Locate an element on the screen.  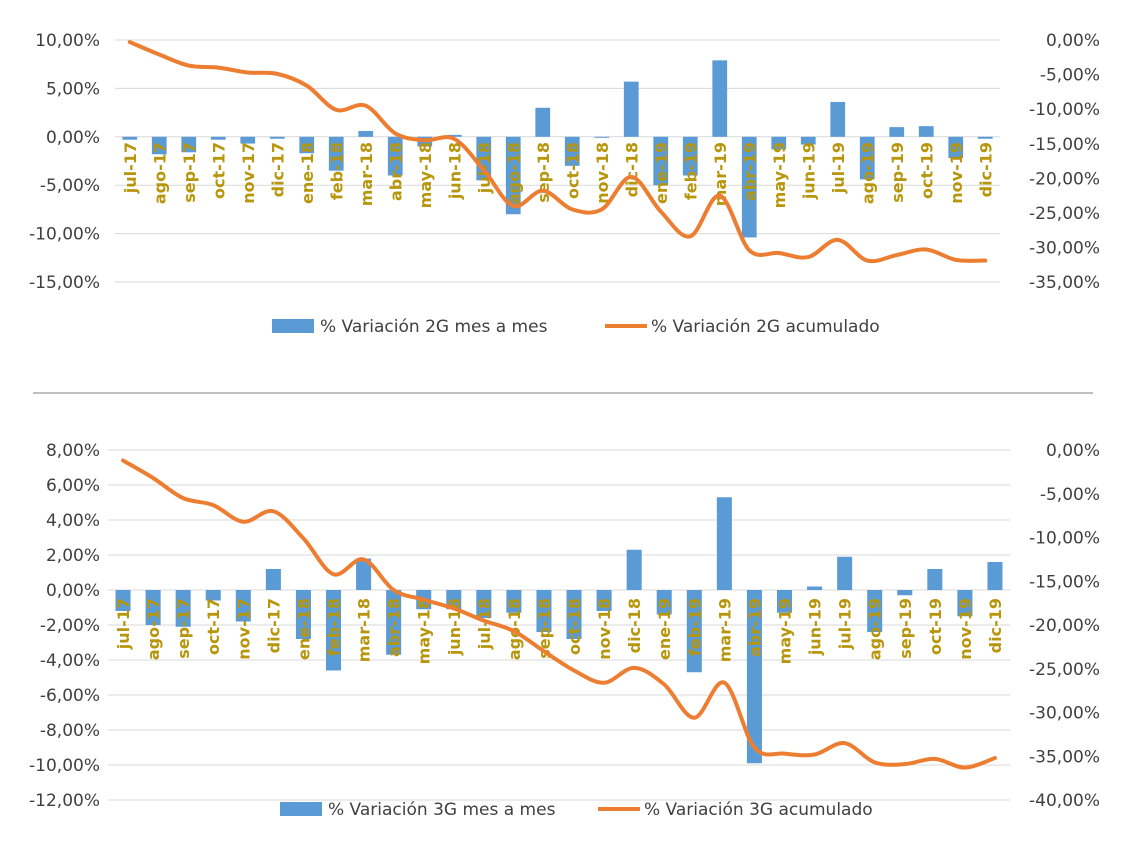
legend-bar-label: % Variación 3G mes a mes is located at coordinates (442, 810).